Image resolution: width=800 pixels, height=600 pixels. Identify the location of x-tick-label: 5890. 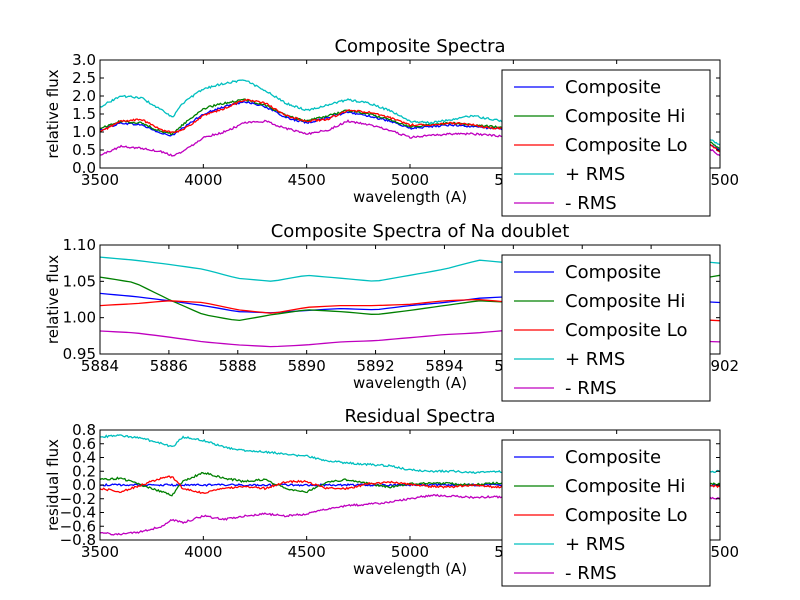
(307, 366).